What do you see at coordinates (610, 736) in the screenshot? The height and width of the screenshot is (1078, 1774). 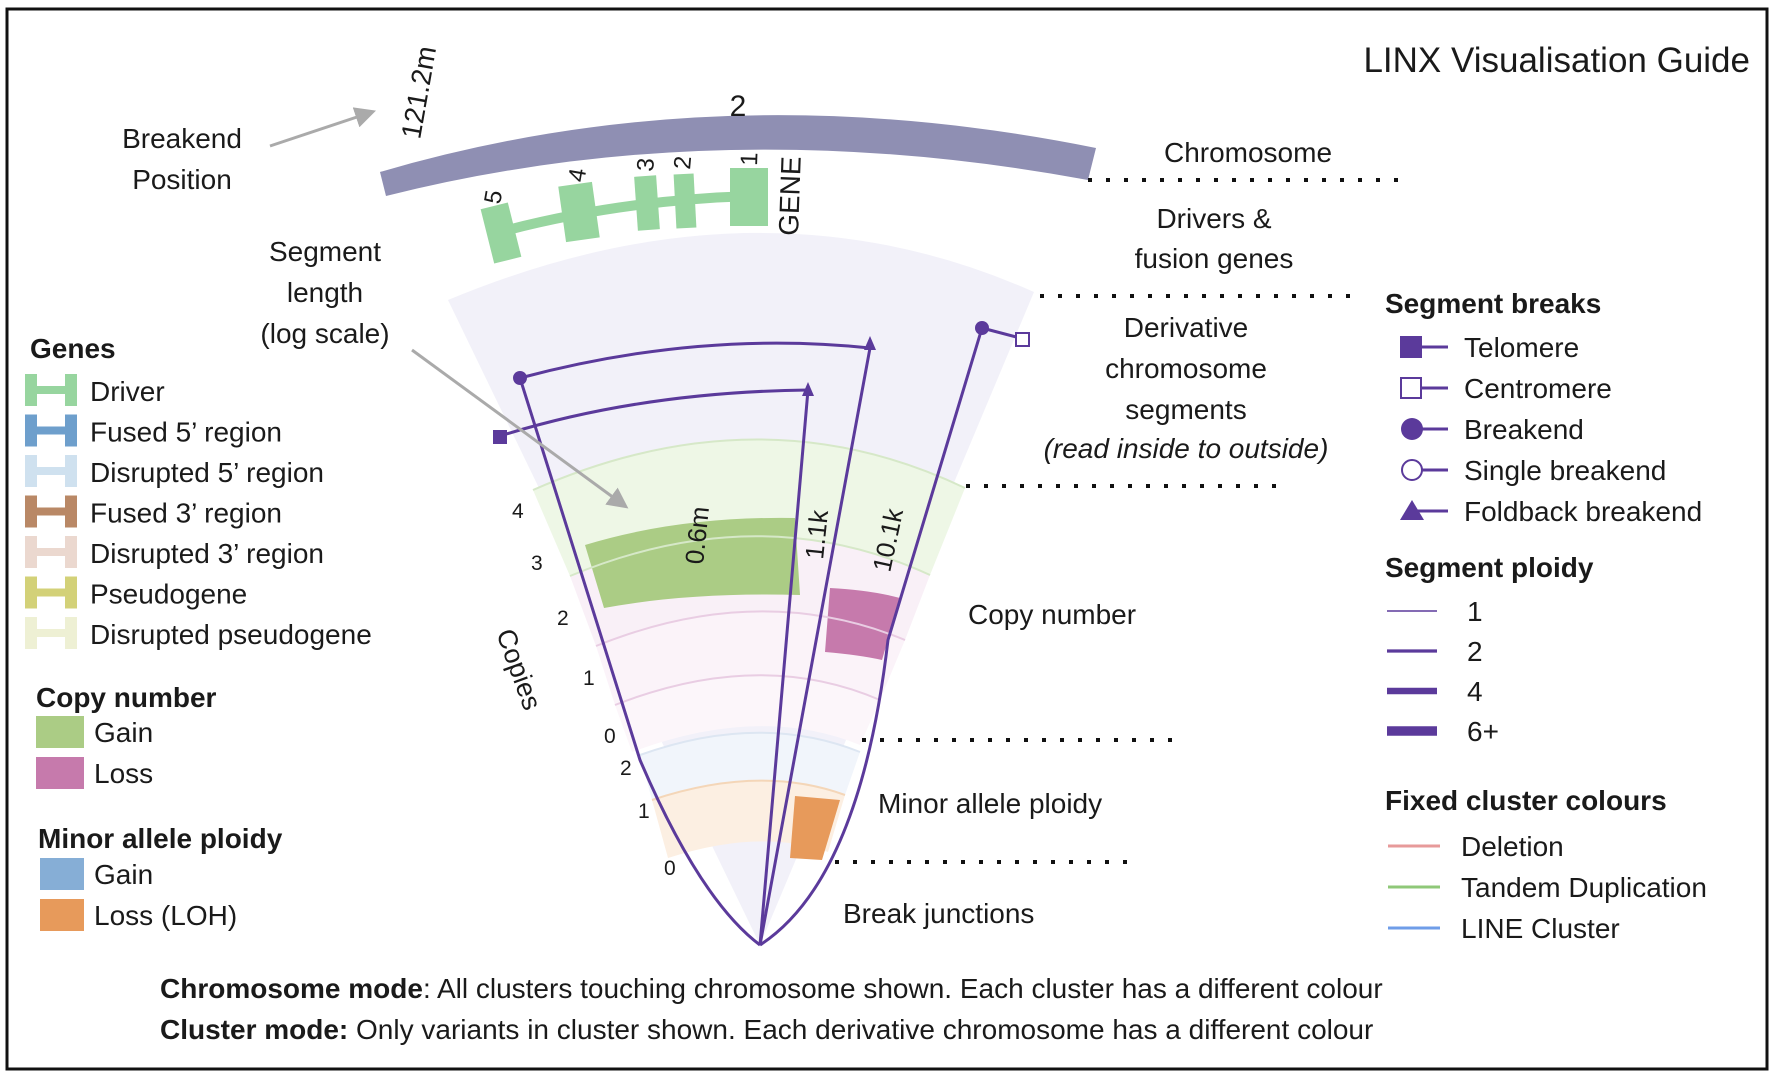 I see `cn-tick-0: 0` at bounding box center [610, 736].